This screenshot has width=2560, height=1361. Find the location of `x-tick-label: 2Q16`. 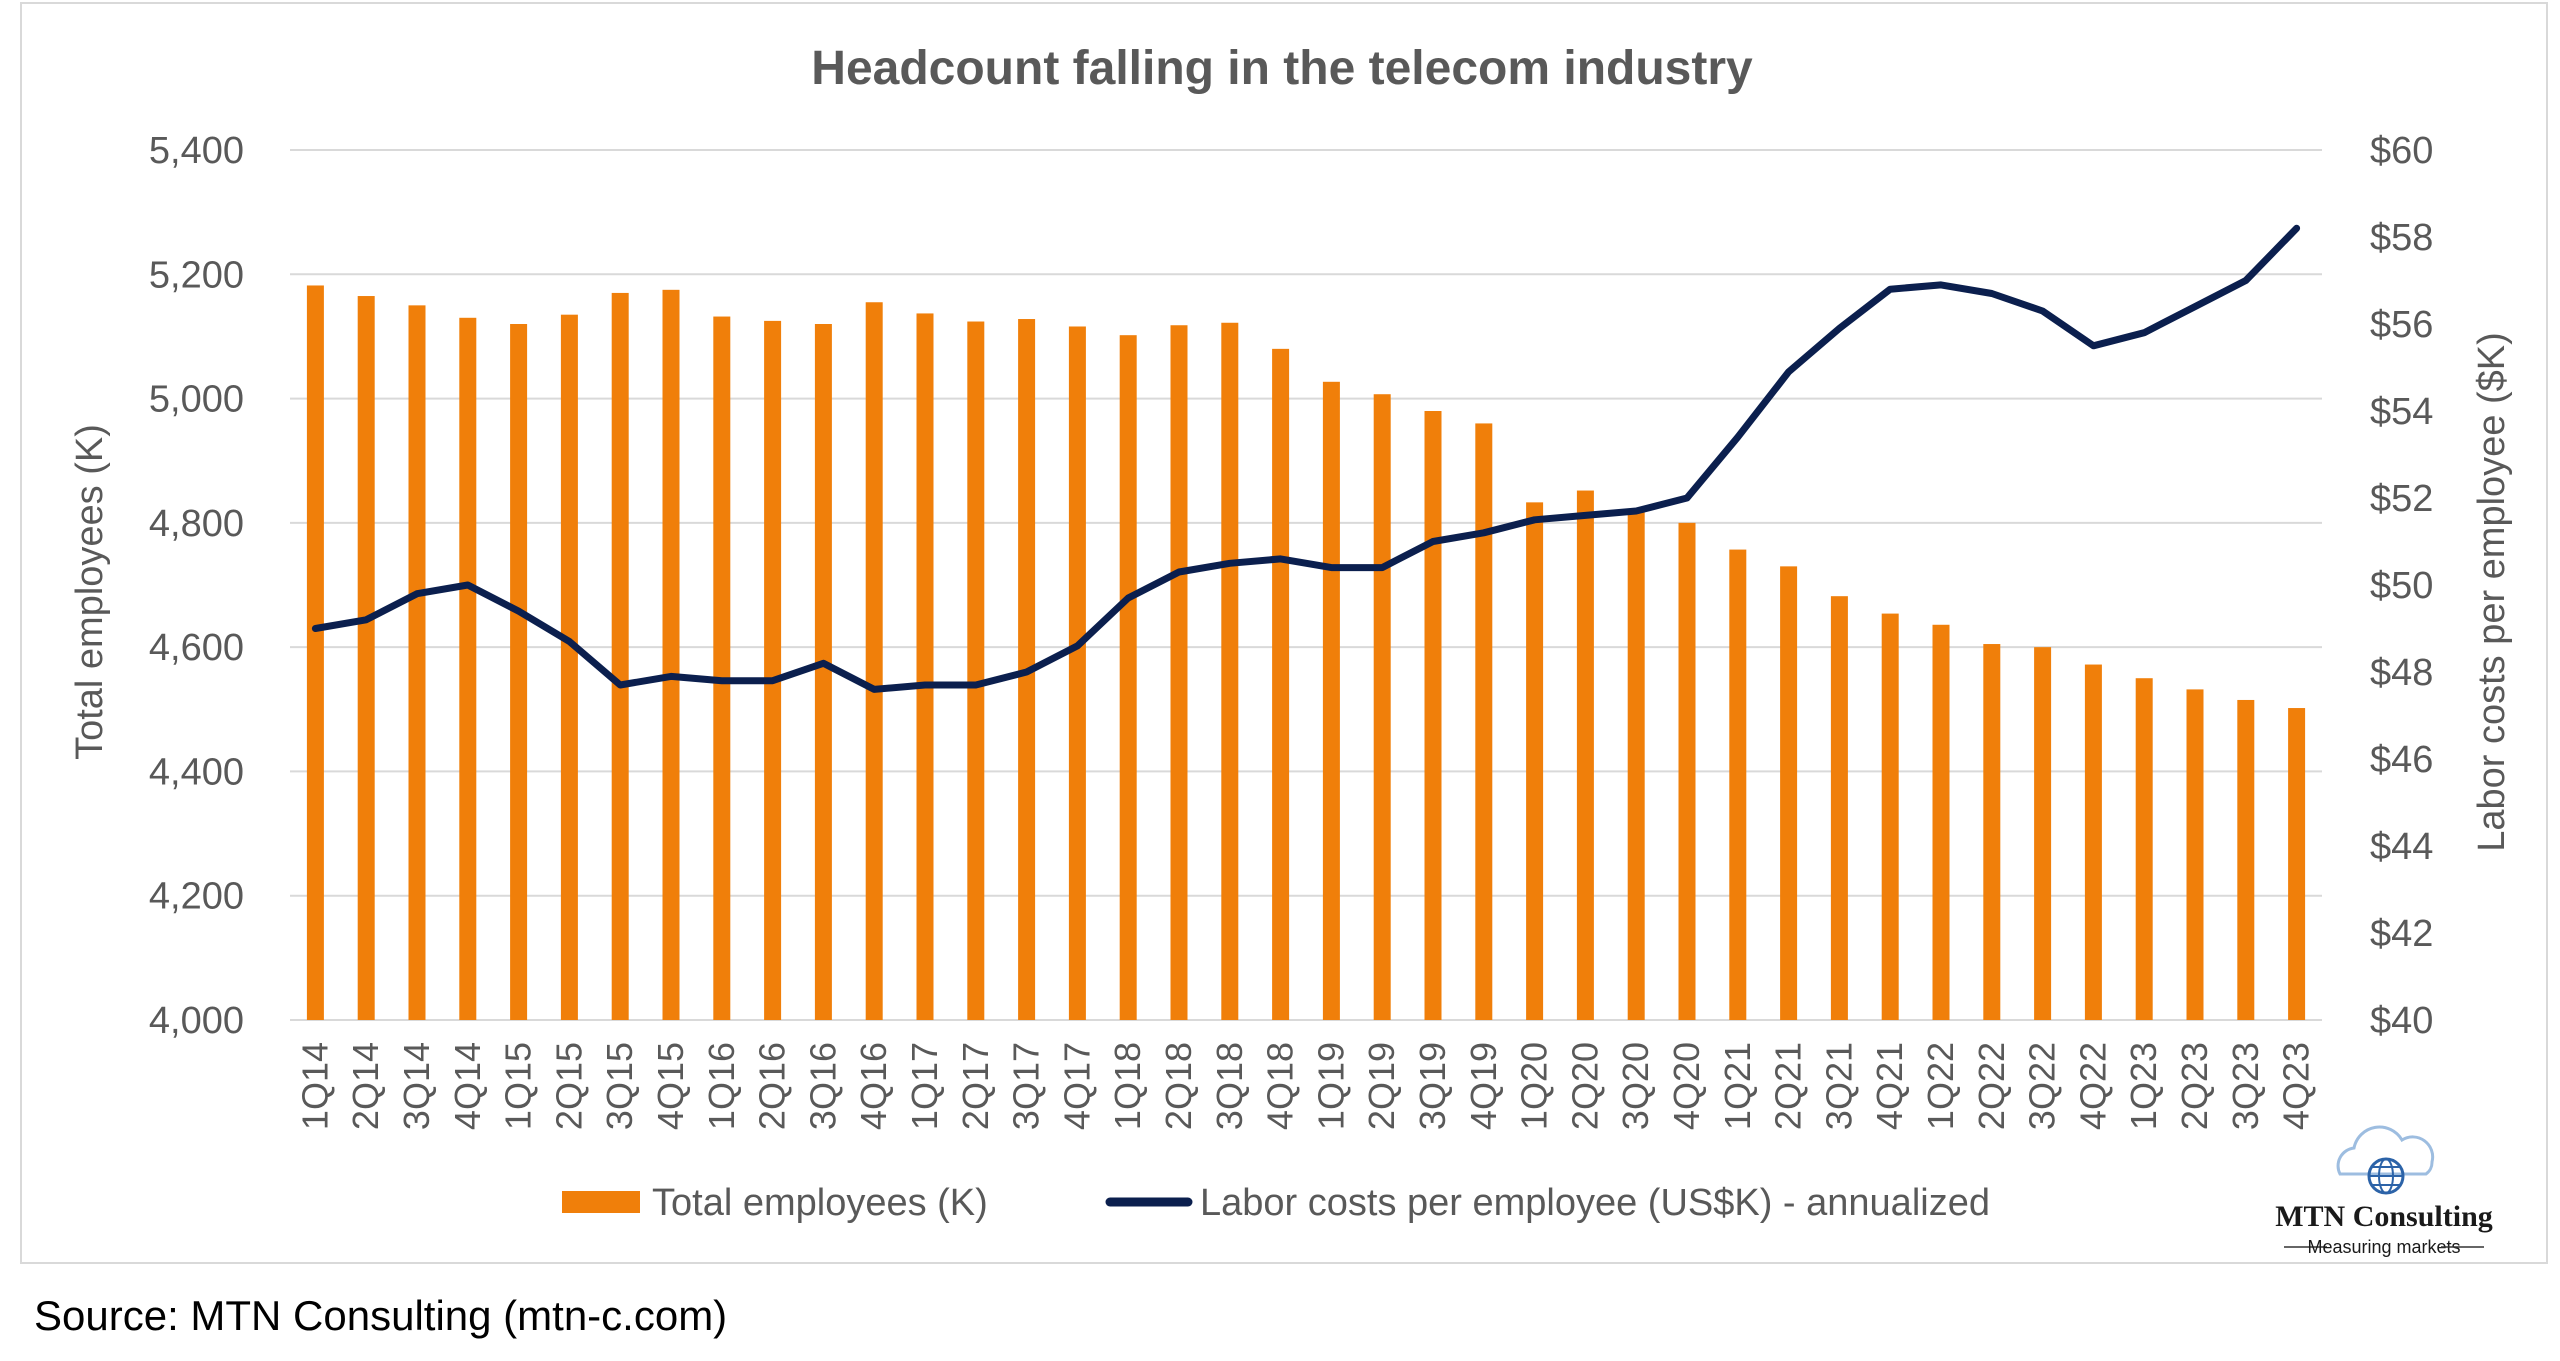

x-tick-label: 2Q16 is located at coordinates (772, 1086).